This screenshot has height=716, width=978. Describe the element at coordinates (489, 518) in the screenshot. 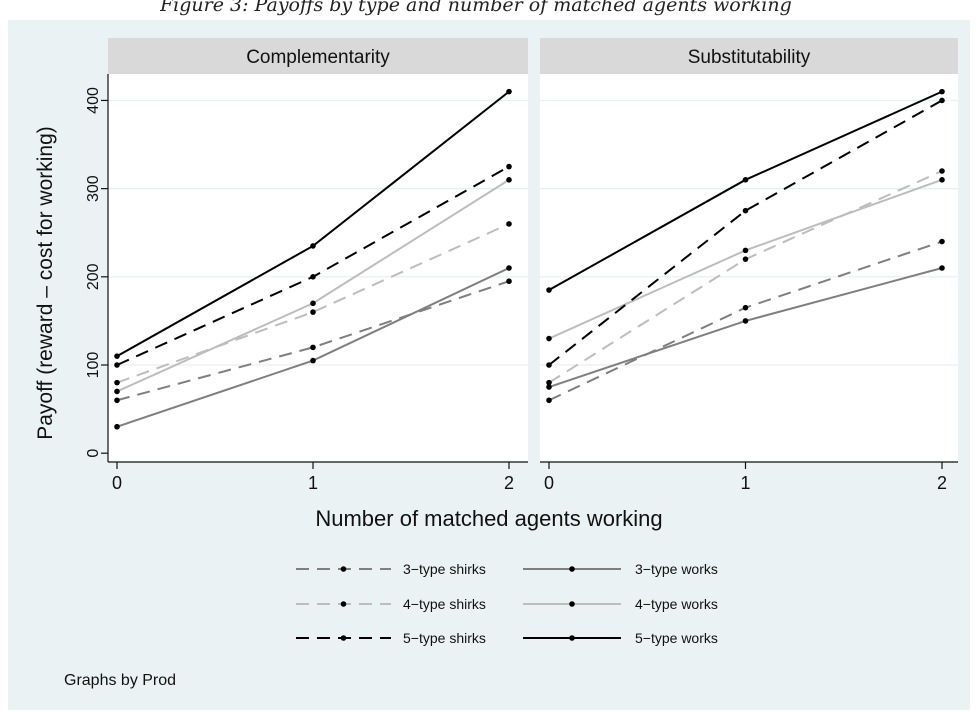

I see `x-axis-title: Number of matched agents working` at that location.